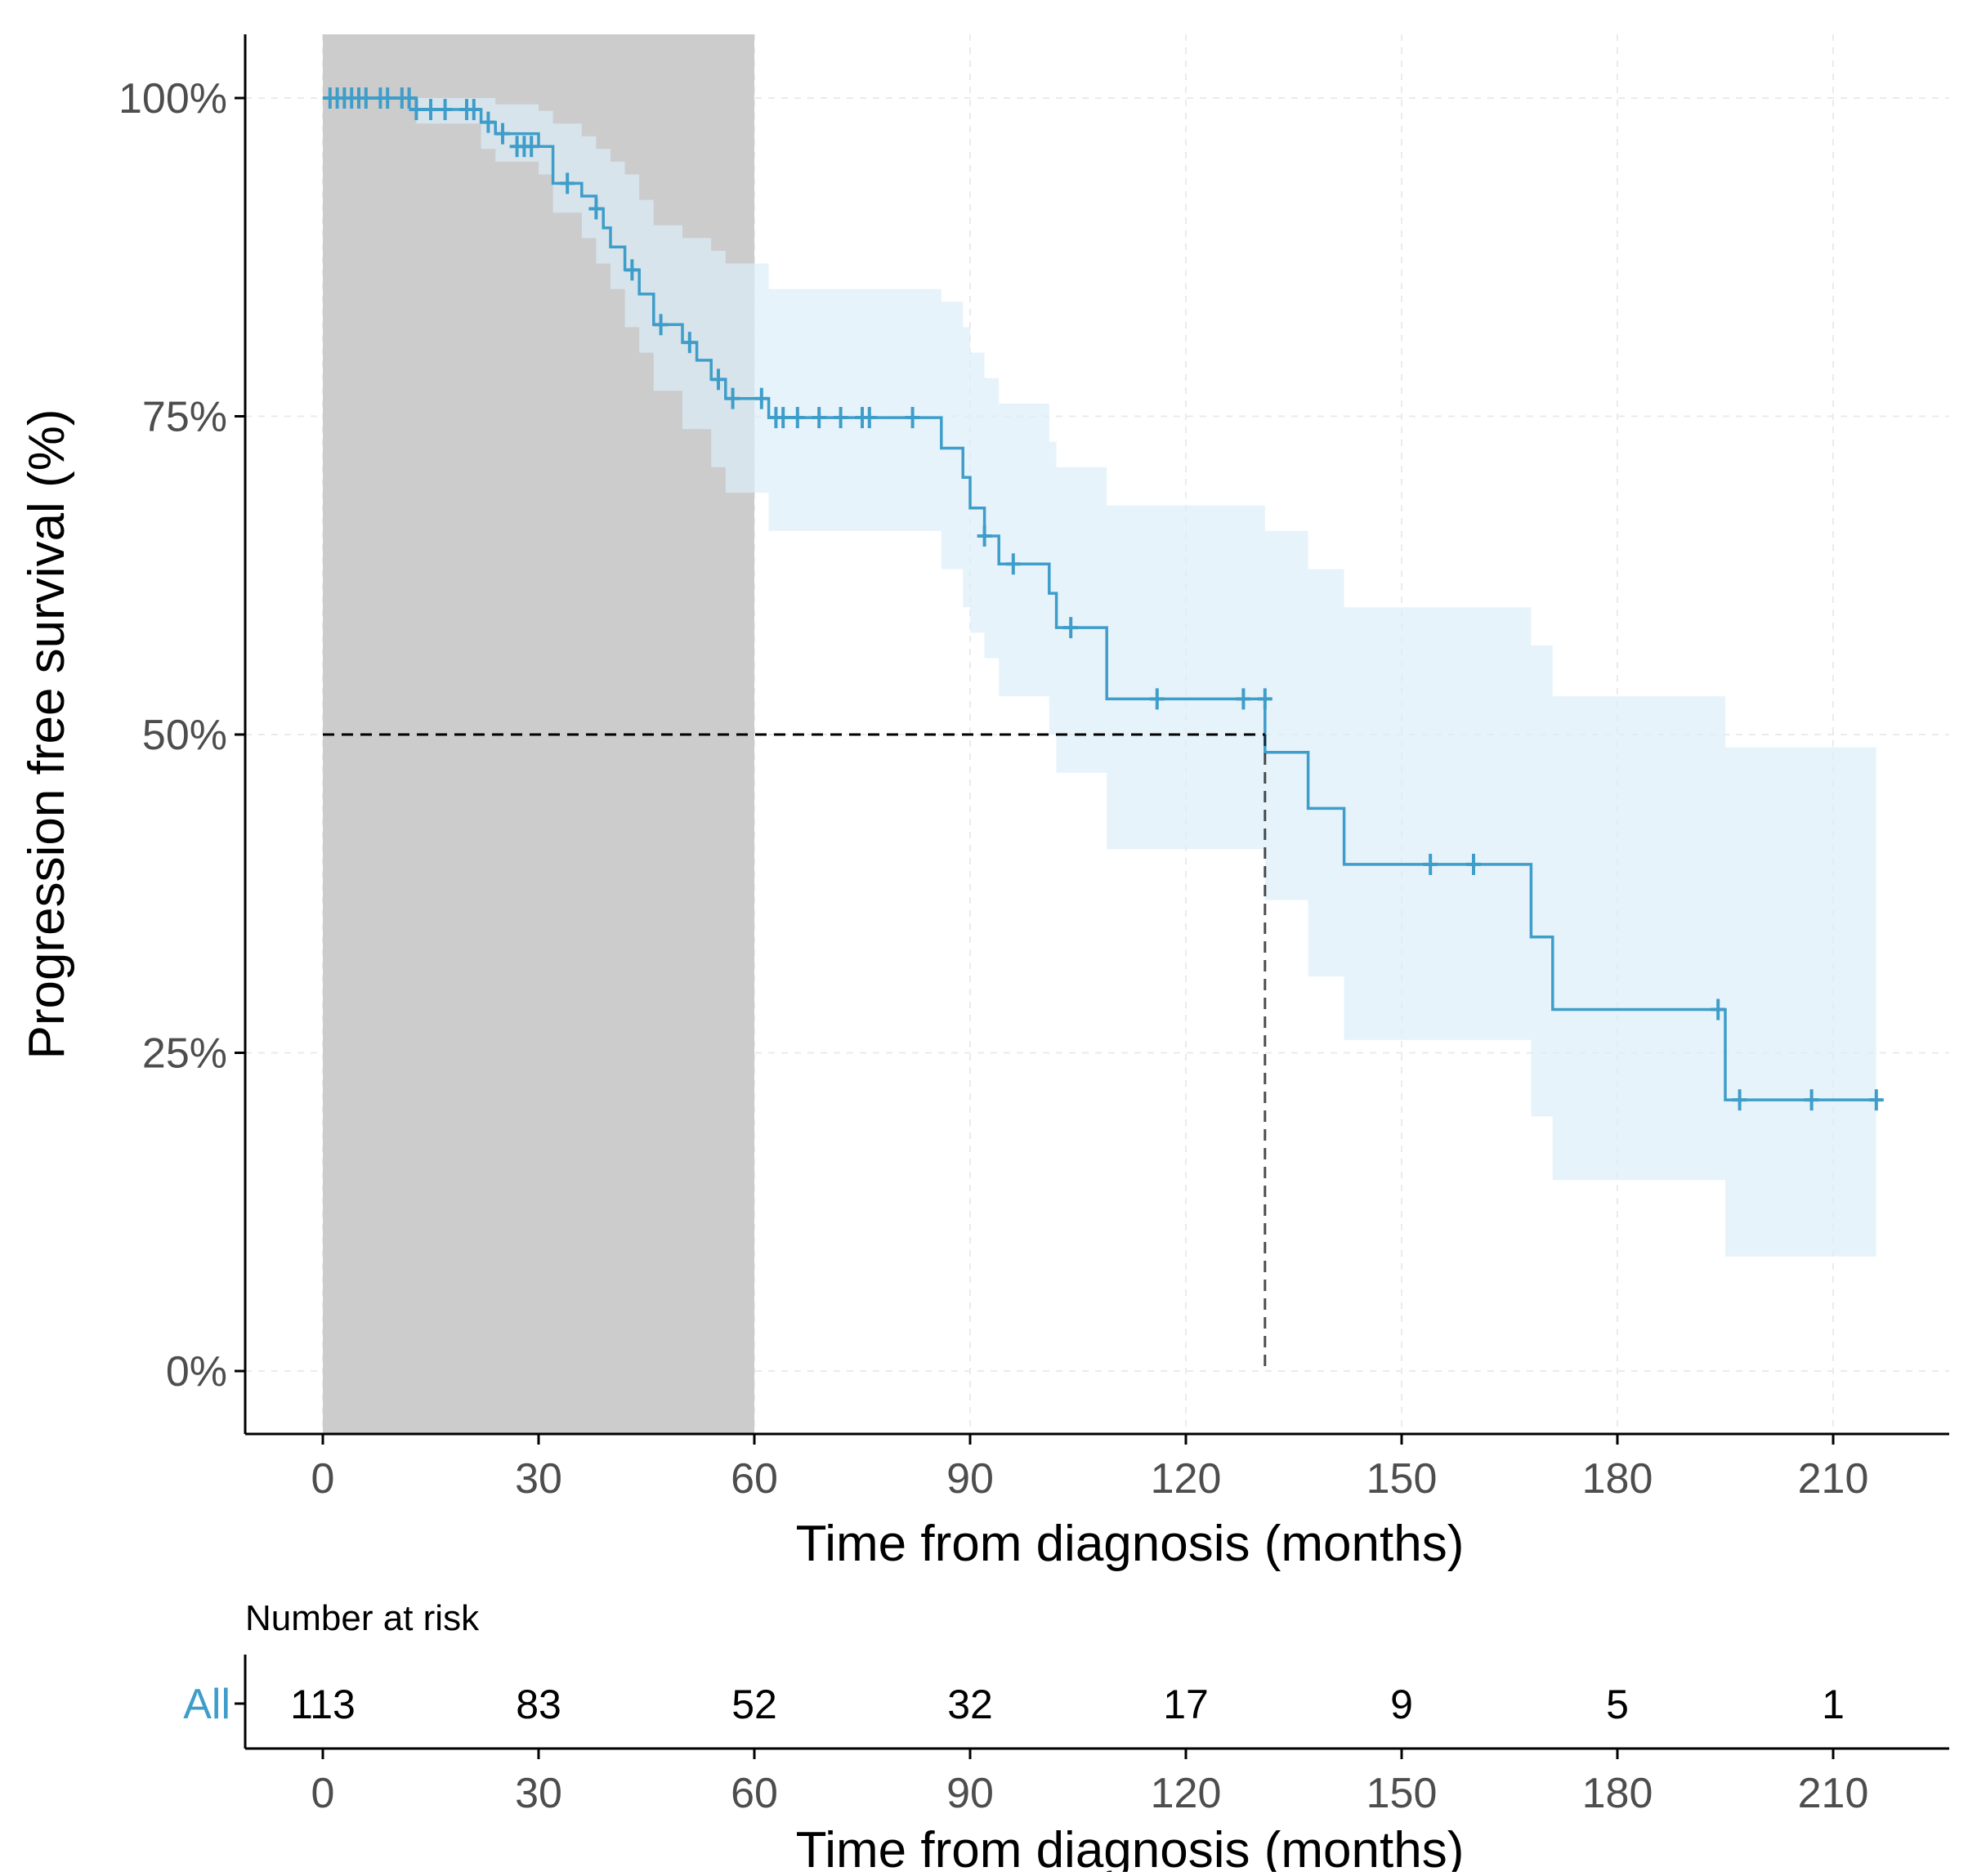 This screenshot has width=1968, height=1876. I want to click on x-tick-labels: 0 30 60 90 120 150 180 210, so click(1090, 1468).